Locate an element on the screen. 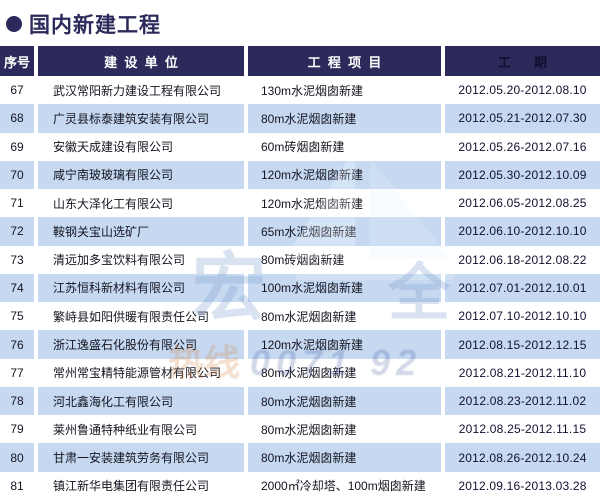 The image size is (600, 500). cell-project: 130m水泥烟囱新建 is located at coordinates (312, 90).